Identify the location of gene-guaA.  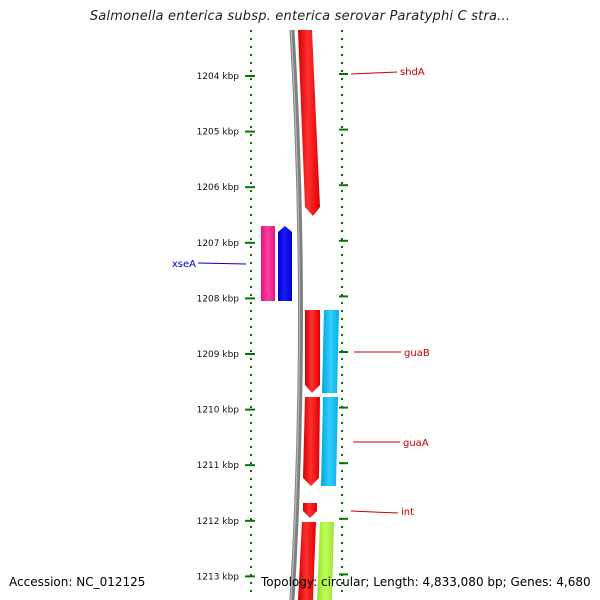
(311, 441).